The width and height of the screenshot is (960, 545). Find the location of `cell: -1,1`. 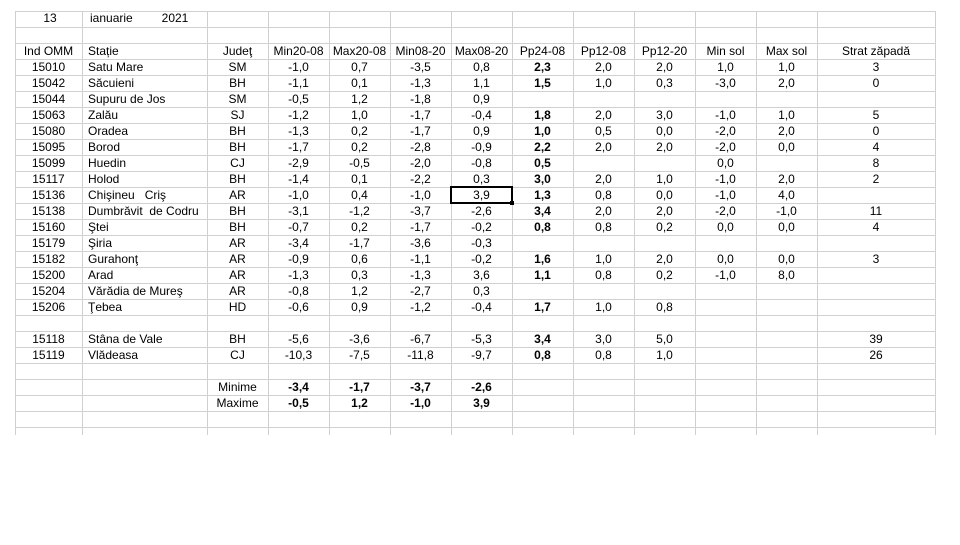

cell: -1,1 is located at coordinates (298, 83).